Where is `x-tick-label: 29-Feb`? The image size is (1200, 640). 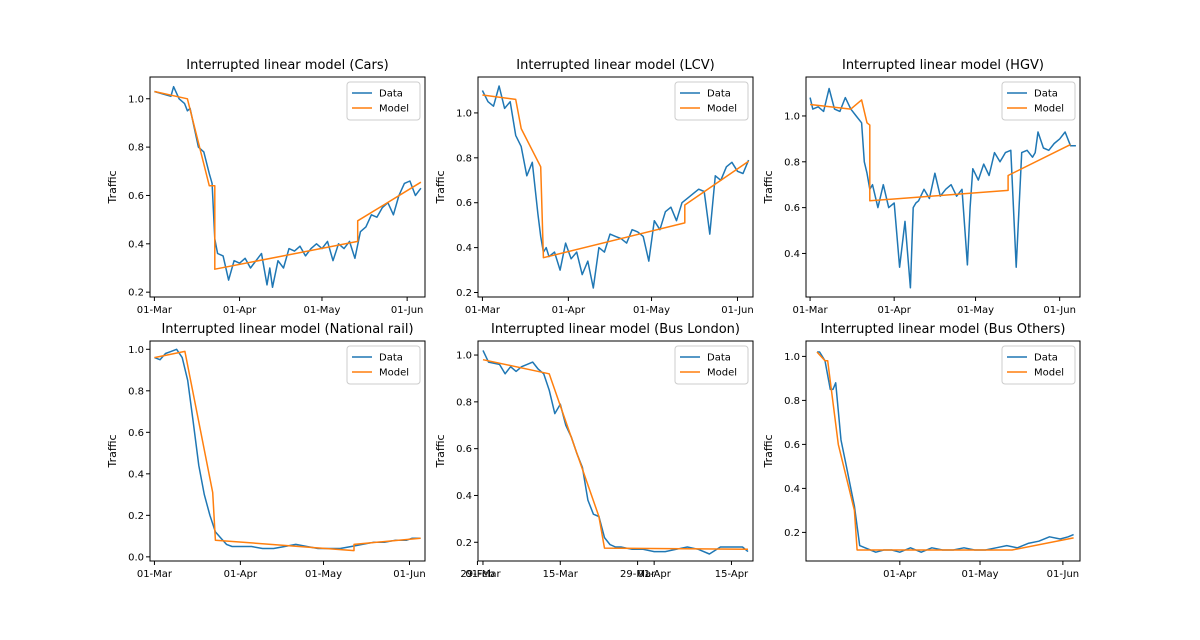
x-tick-label: 29-Feb is located at coordinates (477, 574).